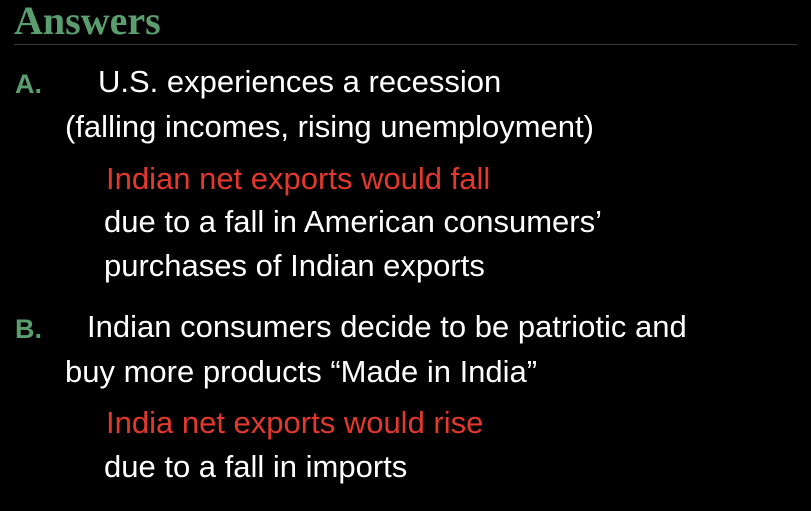  Describe the element at coordinates (295, 422) in the screenshot. I see `answer-b-text: India net exports would rise` at that location.